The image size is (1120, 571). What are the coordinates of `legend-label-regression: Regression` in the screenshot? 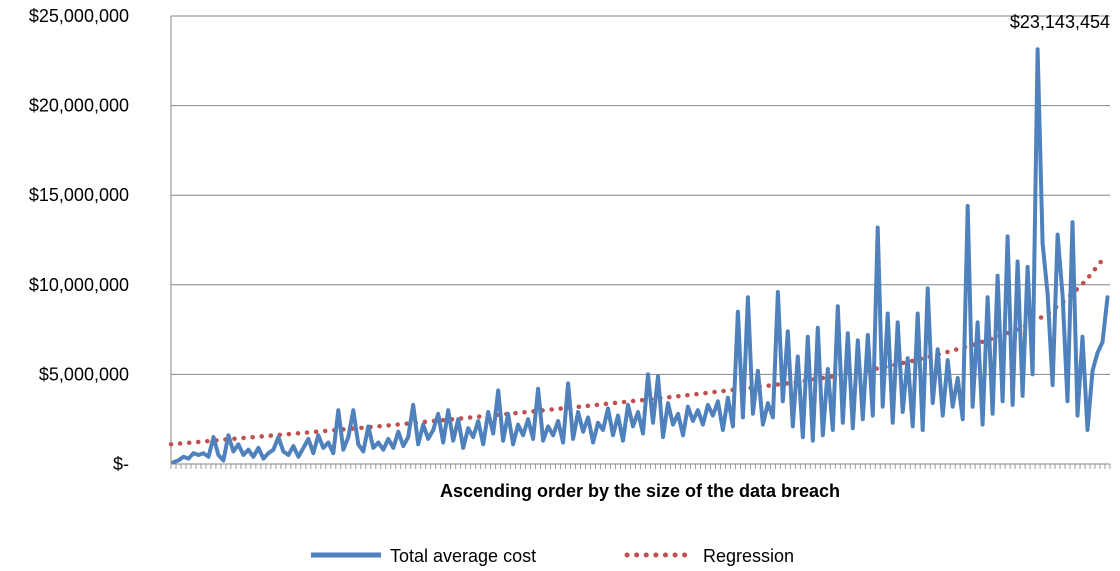 It's located at (748, 556).